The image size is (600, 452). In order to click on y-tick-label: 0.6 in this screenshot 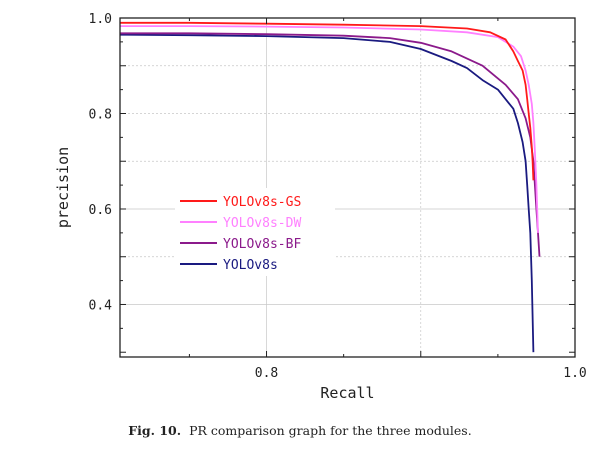, I will do `click(100, 210)`.